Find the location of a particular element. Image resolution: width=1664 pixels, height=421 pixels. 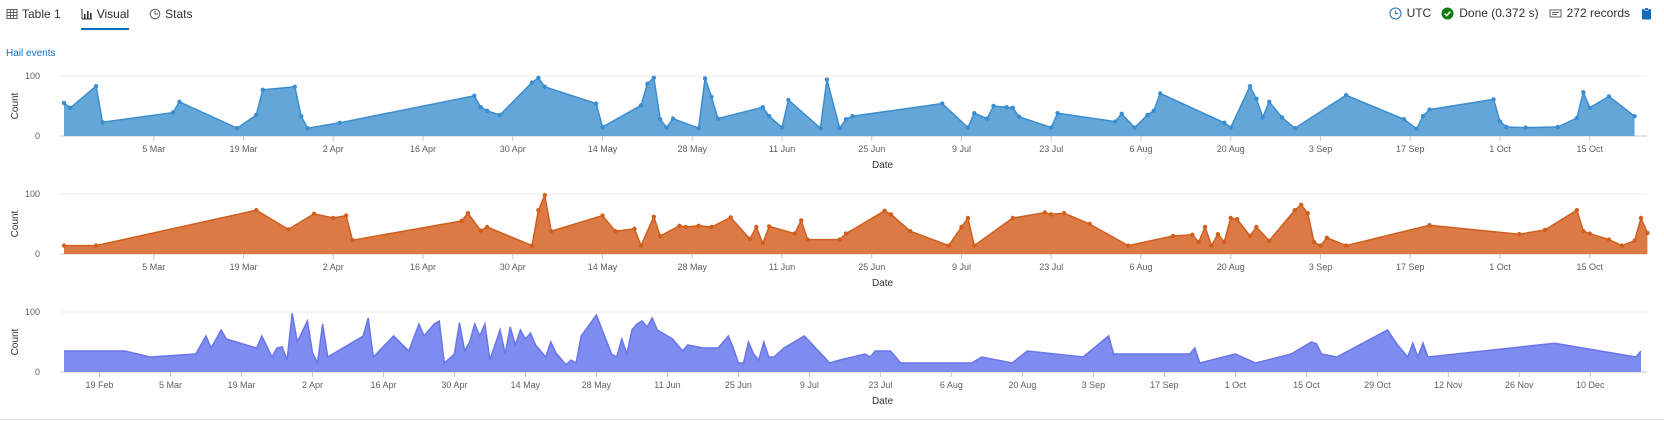

result-tabs: Table 1 Visual Stats is located at coordinates (109, 16).